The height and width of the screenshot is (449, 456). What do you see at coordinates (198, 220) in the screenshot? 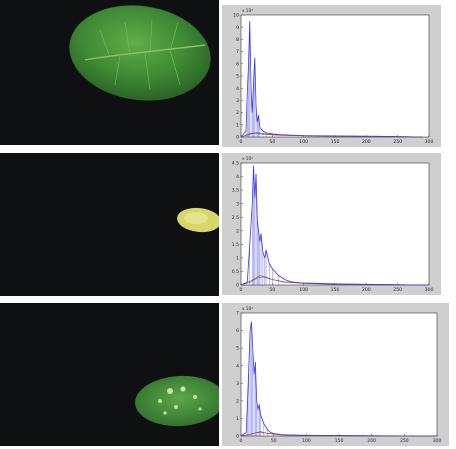
I see `yellow-leaf-image` at bounding box center [198, 220].